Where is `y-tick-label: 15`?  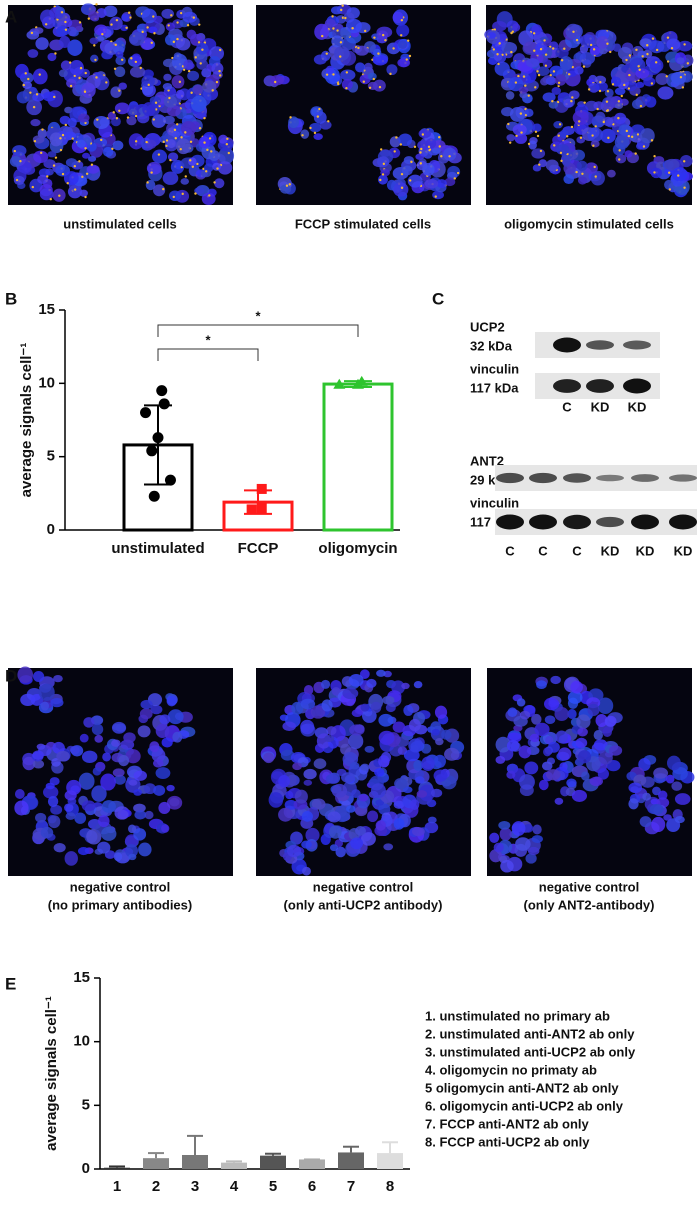 y-tick-label: 15 is located at coordinates (81, 977).